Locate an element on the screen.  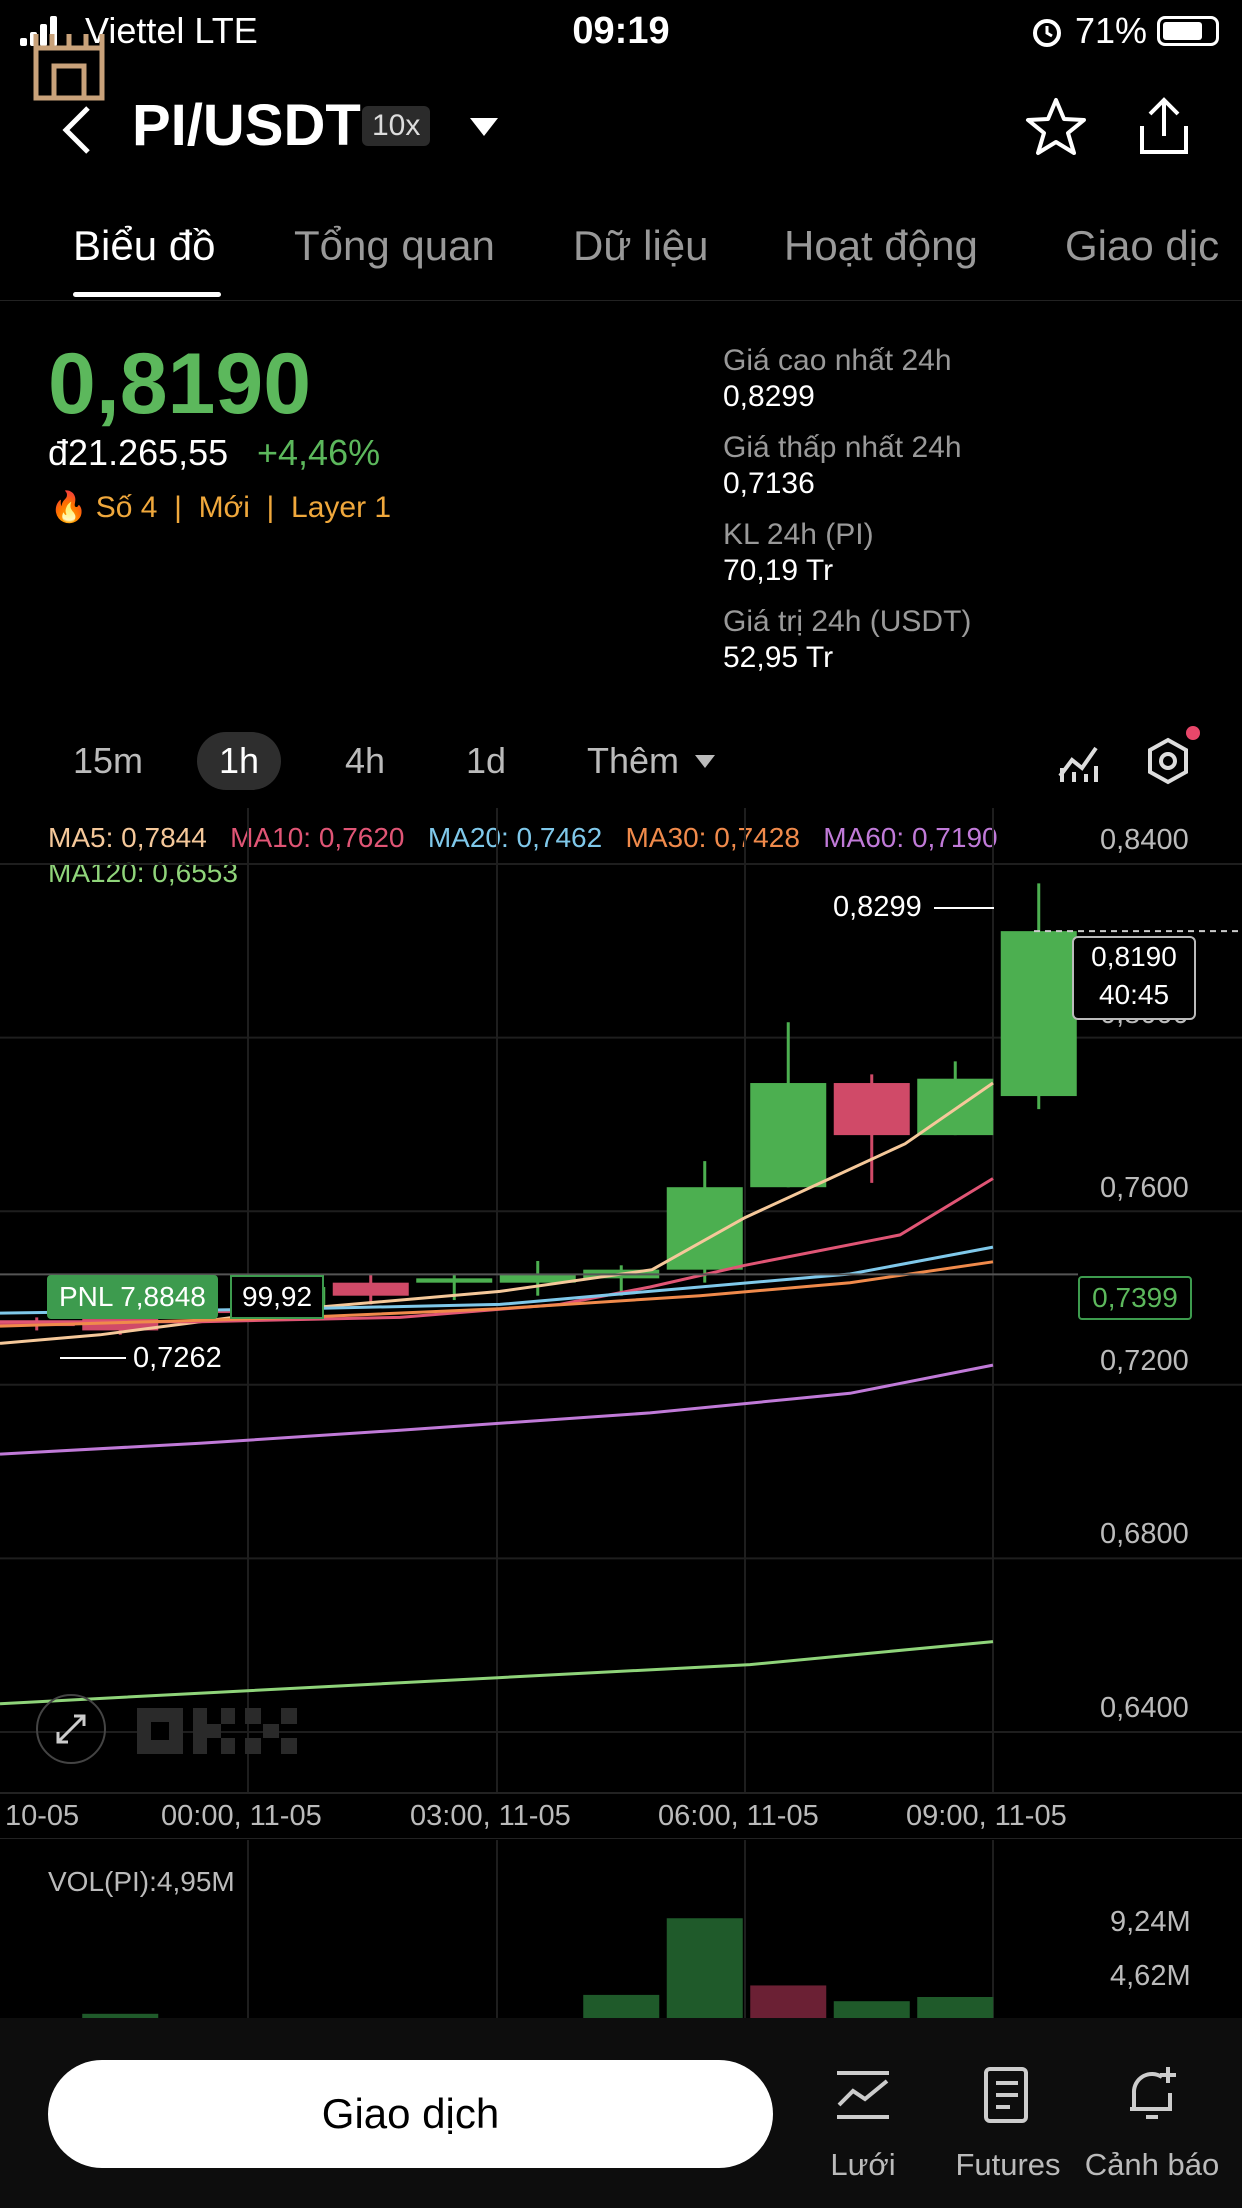
ma5-label: MA5: is located at coordinates (81, 837).